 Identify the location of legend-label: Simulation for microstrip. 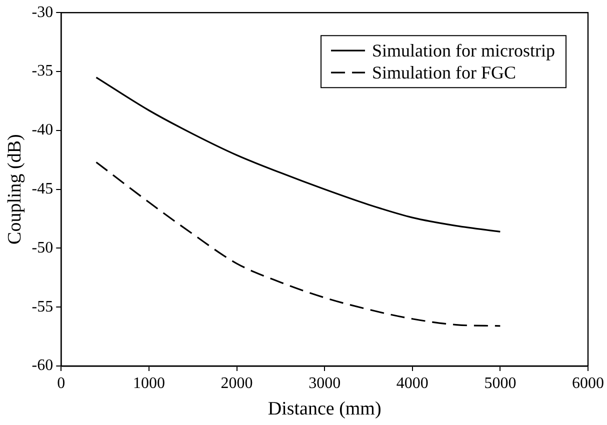
(464, 50).